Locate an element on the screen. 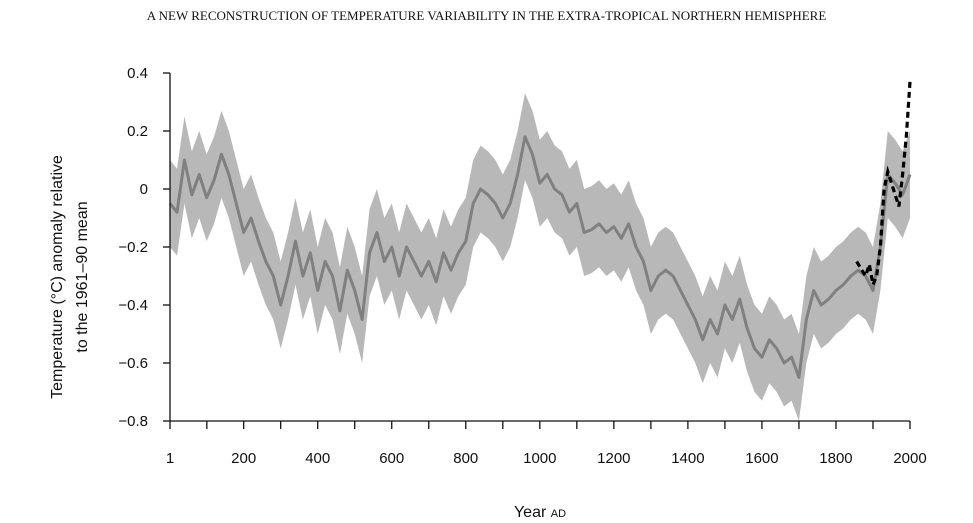 The width and height of the screenshot is (973, 523). y-tick-label: −0.6 is located at coordinates (133, 363).